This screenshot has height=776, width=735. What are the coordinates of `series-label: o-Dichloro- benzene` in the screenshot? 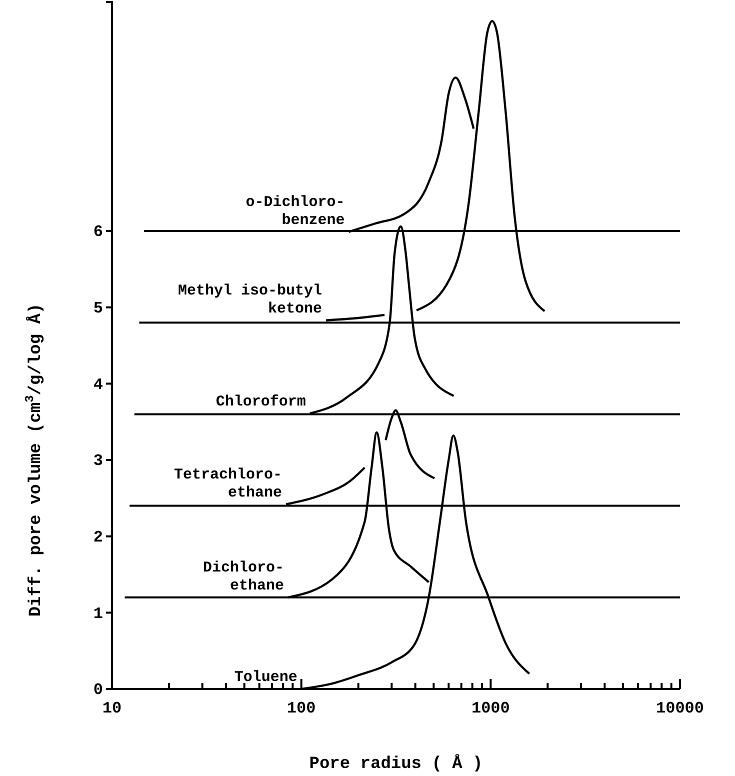 It's located at (295, 211).